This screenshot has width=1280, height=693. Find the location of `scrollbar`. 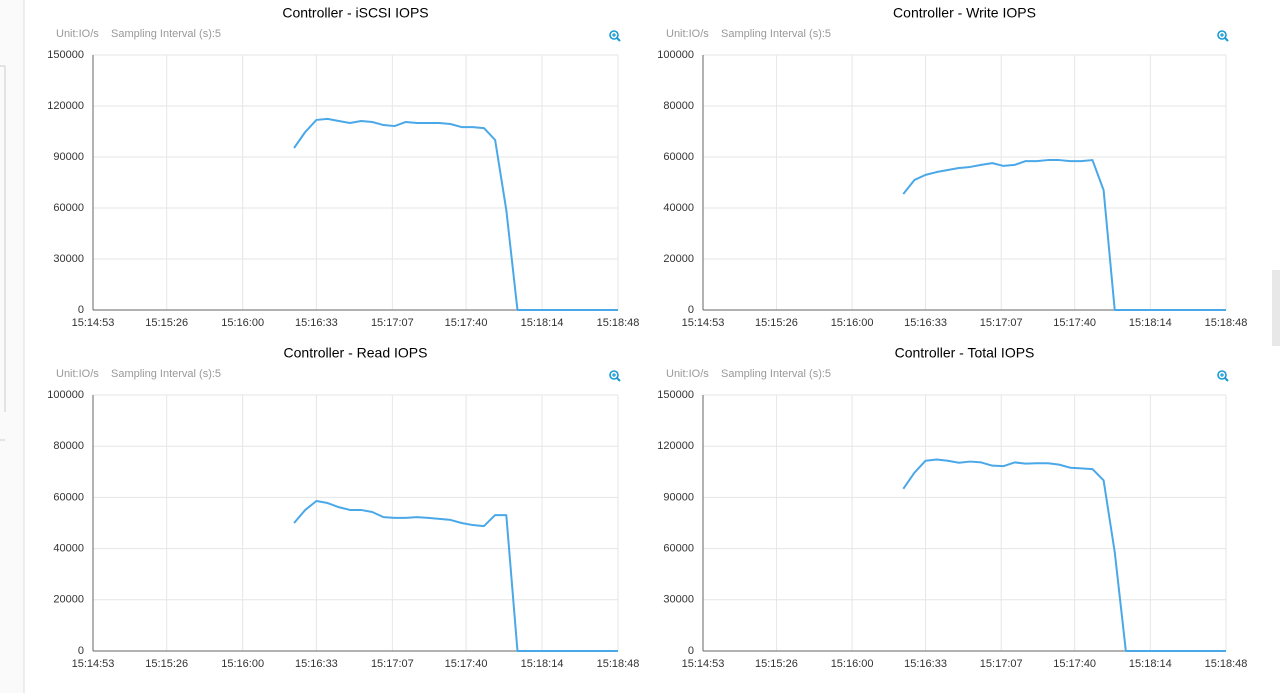

scrollbar is located at coordinates (1276, 308).